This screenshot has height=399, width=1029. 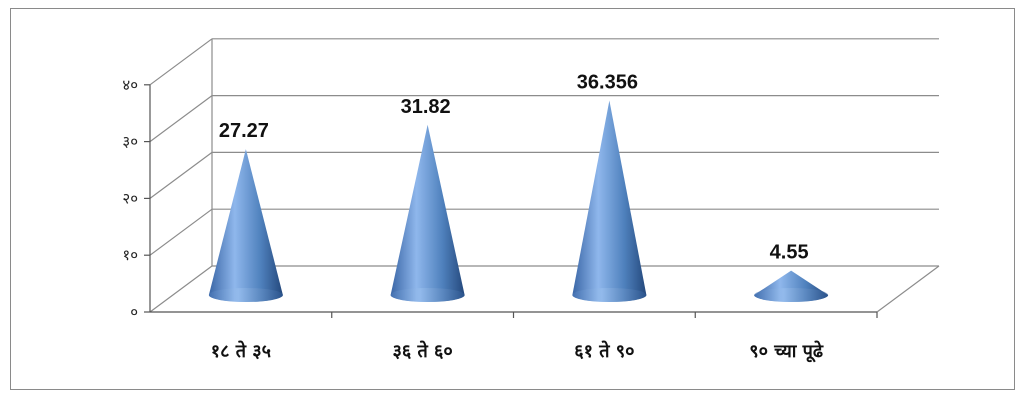 I want to click on y-tick-label: ०, so click(x=134, y=312).